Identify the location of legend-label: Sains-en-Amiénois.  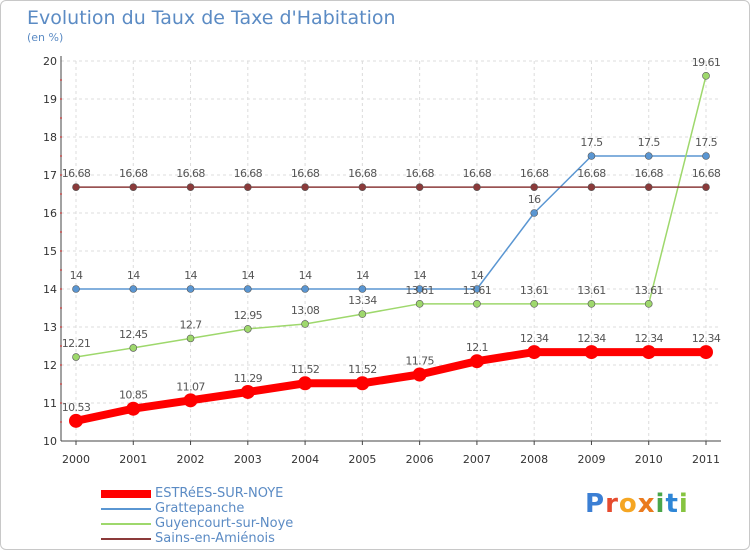
(215, 538).